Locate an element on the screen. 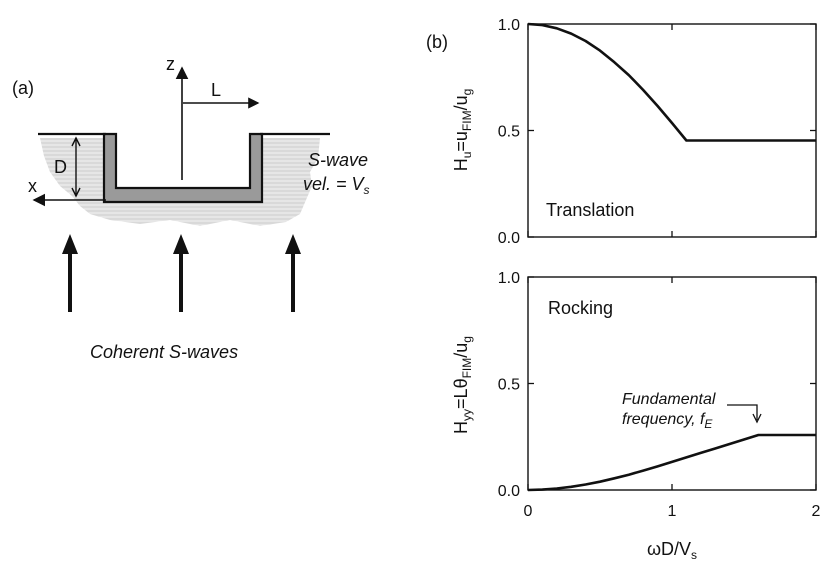 The width and height of the screenshot is (820, 564). panel-b-tag: (b) is located at coordinates (437, 42).